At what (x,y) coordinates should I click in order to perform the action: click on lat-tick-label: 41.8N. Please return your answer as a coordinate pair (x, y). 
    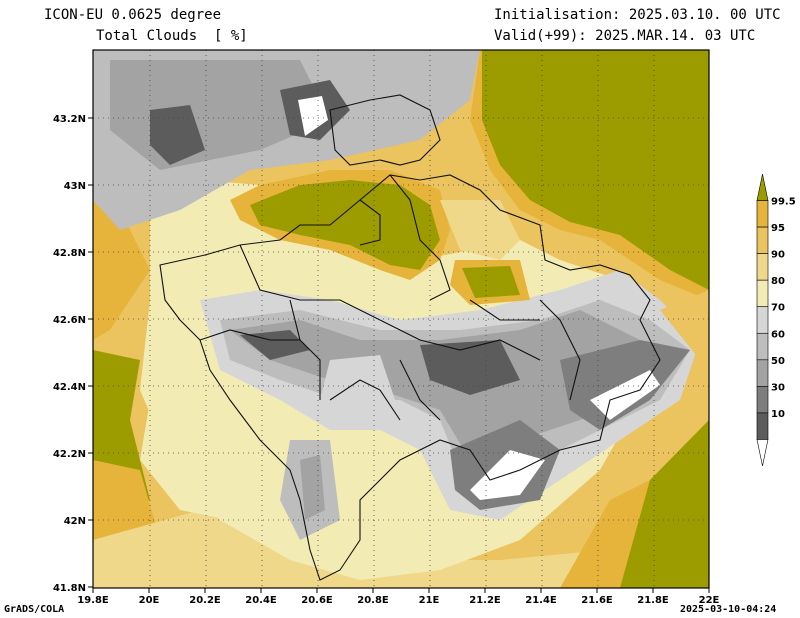
    Looking at the image, I should click on (69, 588).